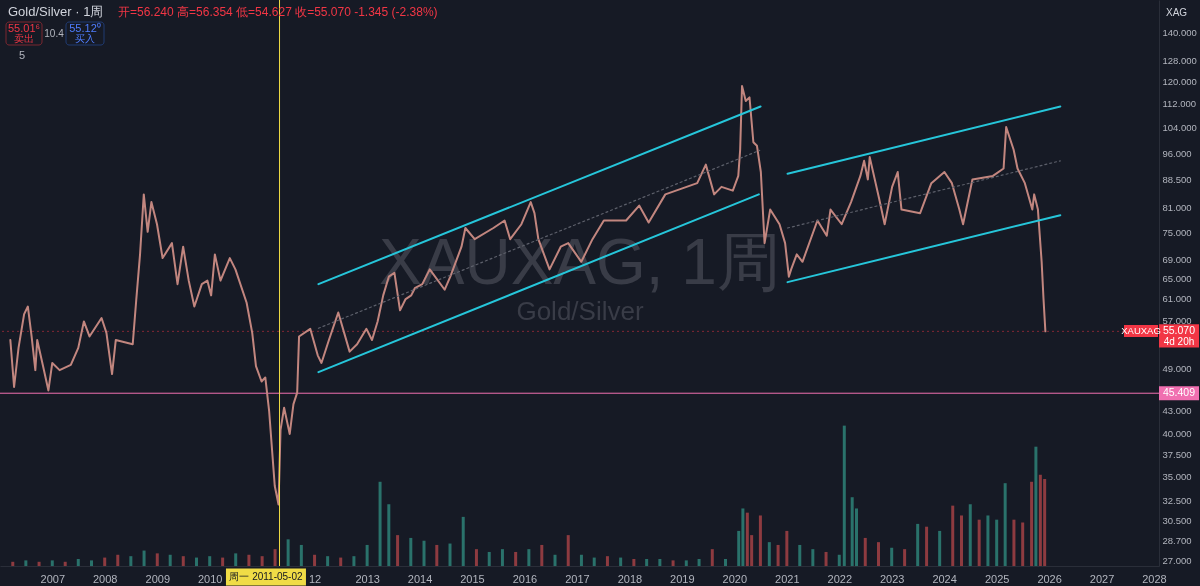  Describe the element at coordinates (54, 33) in the screenshot. I see `annotation: 10.4` at that location.